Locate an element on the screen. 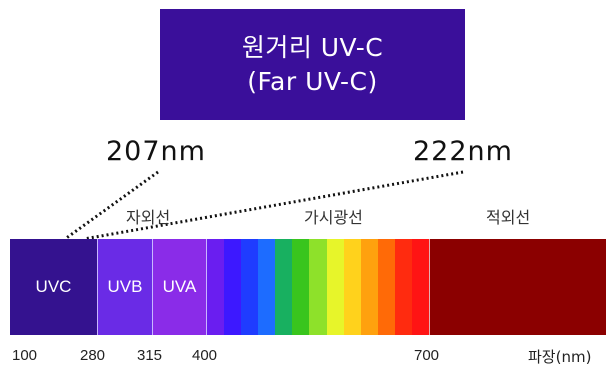 The width and height of the screenshot is (610, 372). segment-uvb-label: UVB is located at coordinates (125, 286).